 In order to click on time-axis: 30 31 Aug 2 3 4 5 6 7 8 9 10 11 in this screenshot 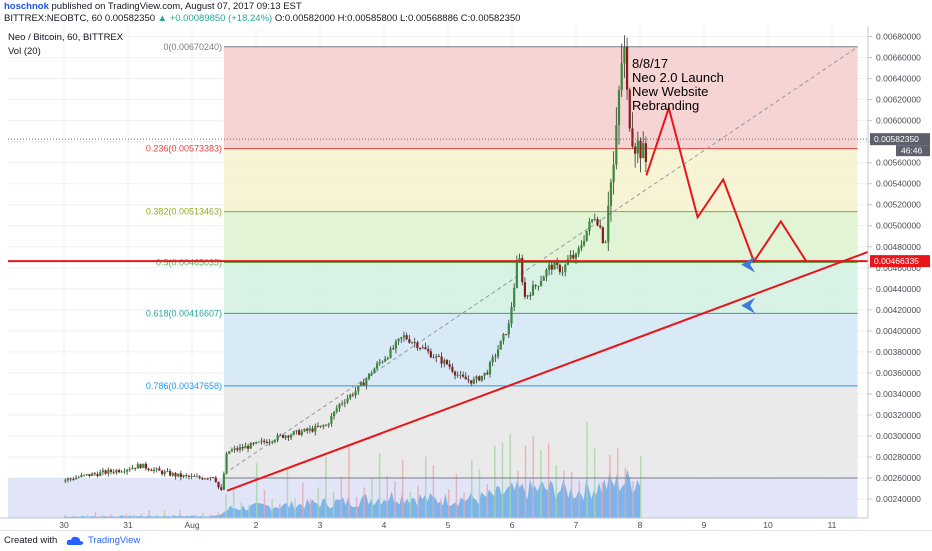, I will do `click(434, 523)`.